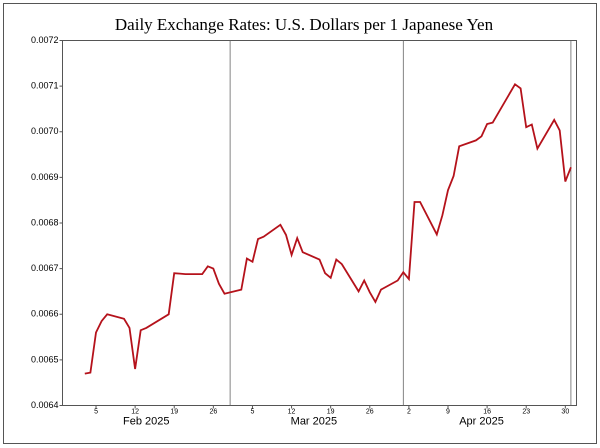 The image size is (600, 448). What do you see at coordinates (448, 411) in the screenshot?
I see `x-tick-label: 9` at bounding box center [448, 411].